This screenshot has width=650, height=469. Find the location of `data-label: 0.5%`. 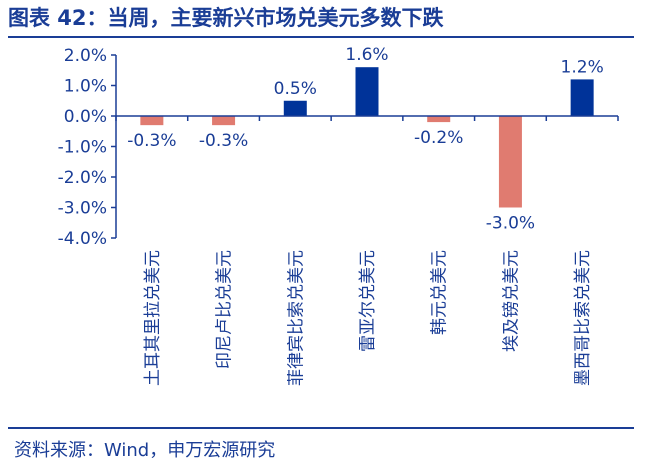

data-label: 0.5% is located at coordinates (295, 89).